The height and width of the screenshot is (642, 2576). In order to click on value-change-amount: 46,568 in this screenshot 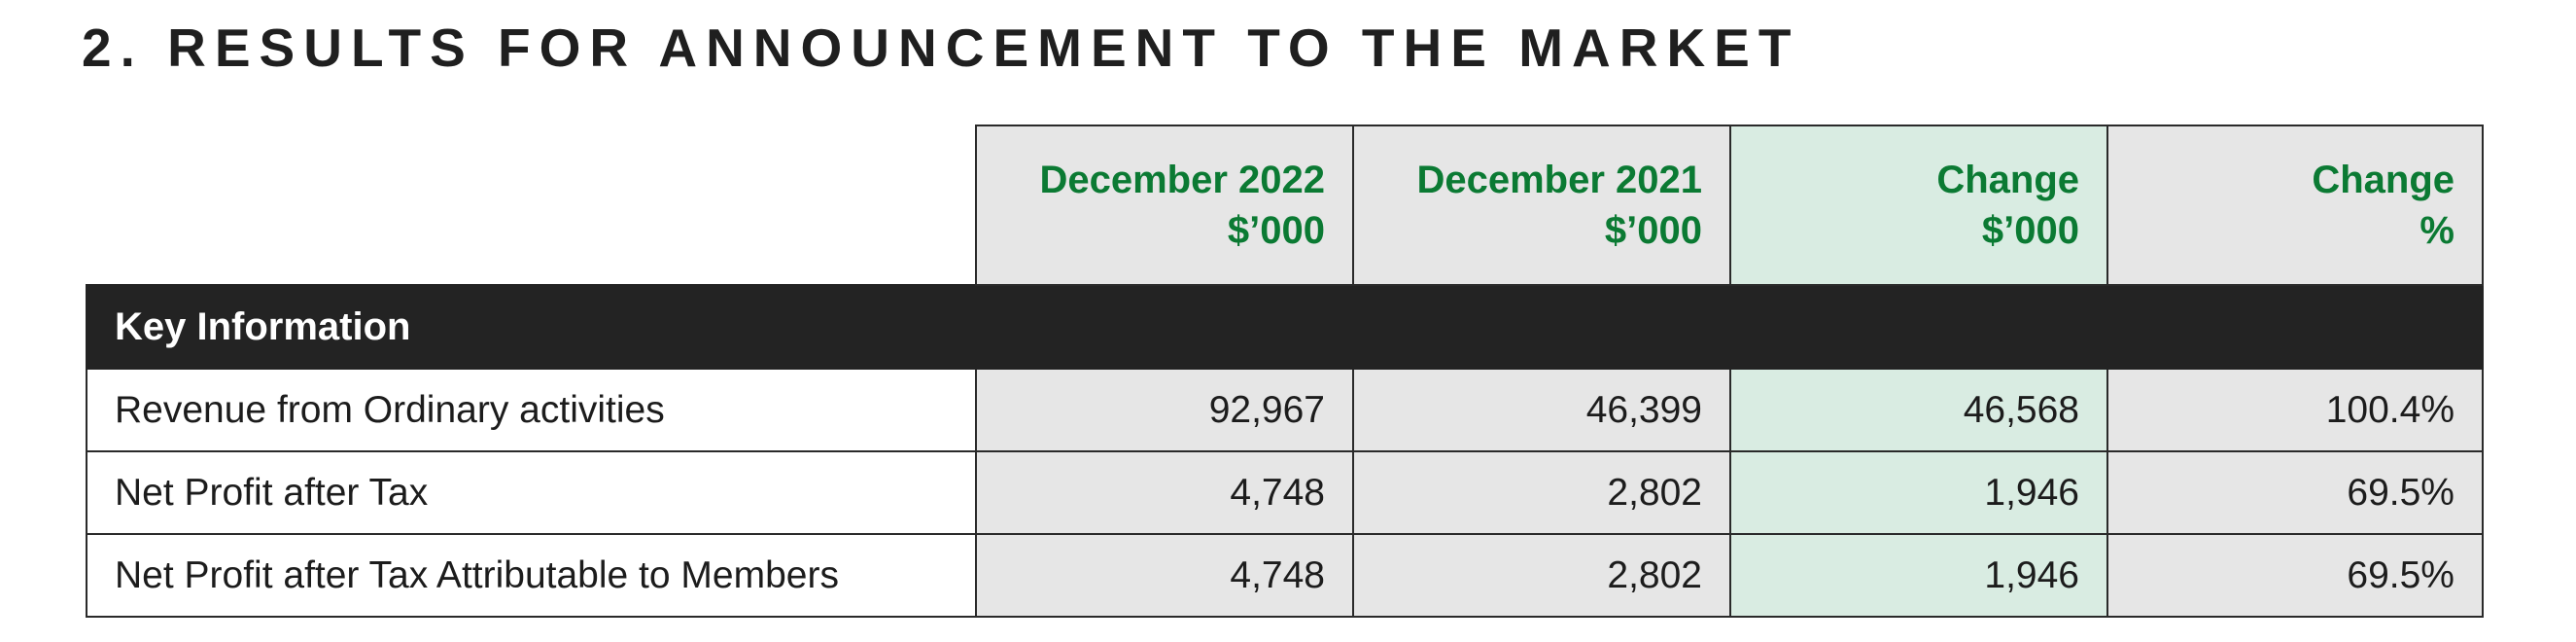, I will do `click(1918, 410)`.